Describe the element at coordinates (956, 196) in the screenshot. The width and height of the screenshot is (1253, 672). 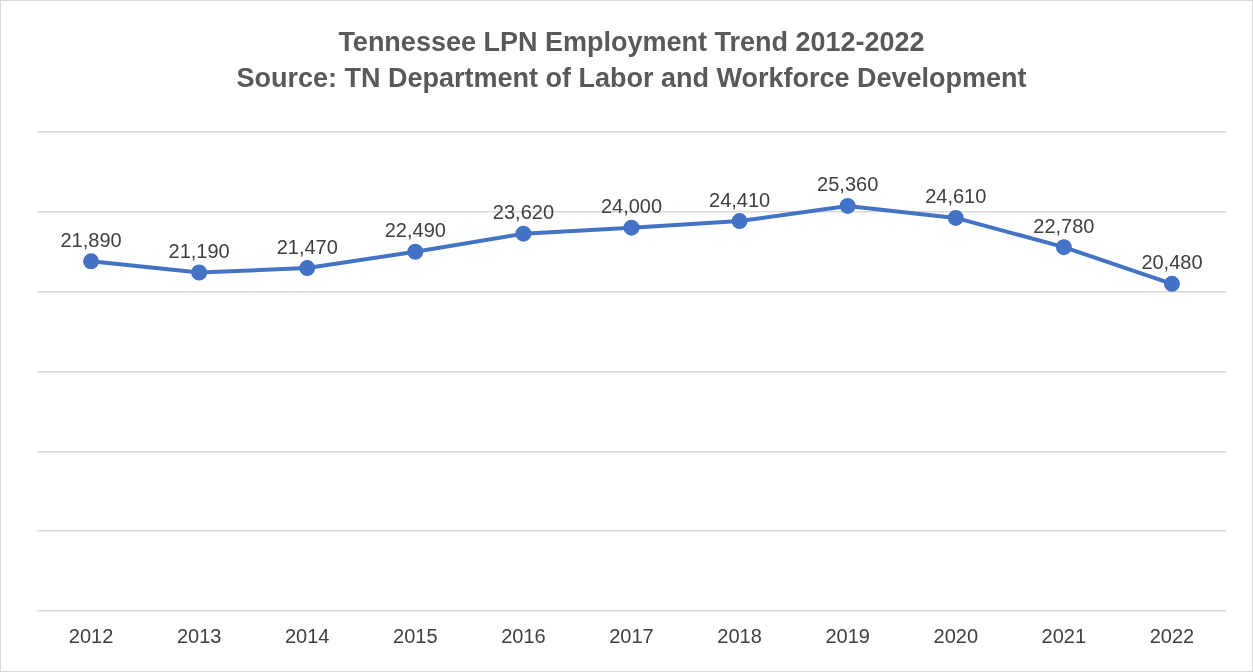
I see `data-label: 24,610` at that location.